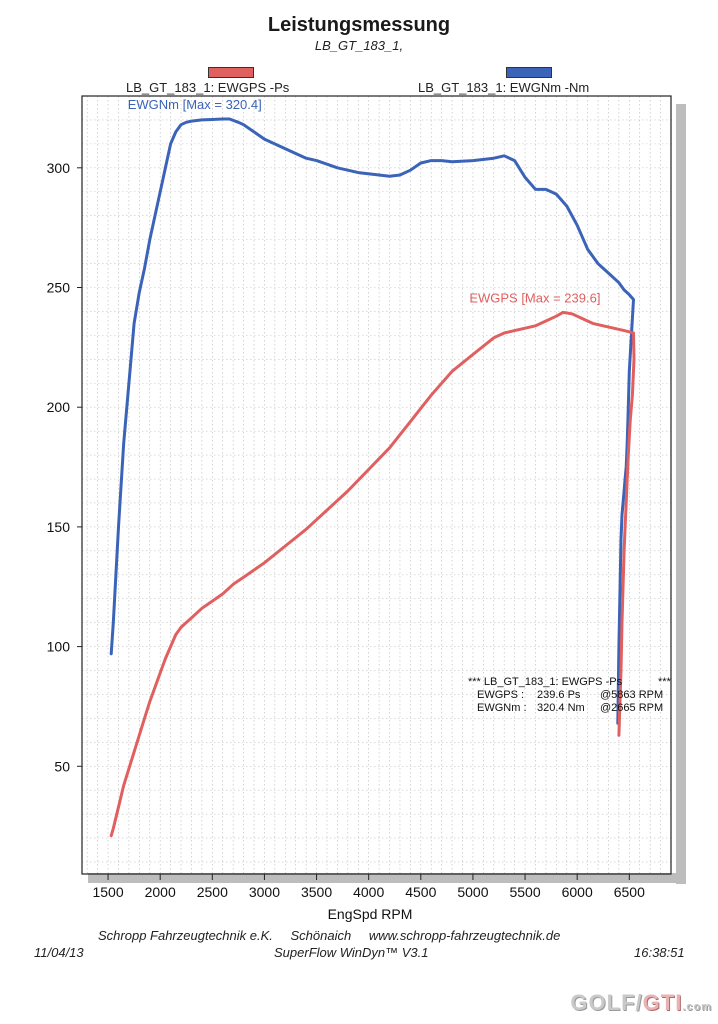 This screenshot has height=1024, width=718. I want to click on max-box-header-text: *** LB_GT_183_1: EWGPS -Ps, so click(545, 682).